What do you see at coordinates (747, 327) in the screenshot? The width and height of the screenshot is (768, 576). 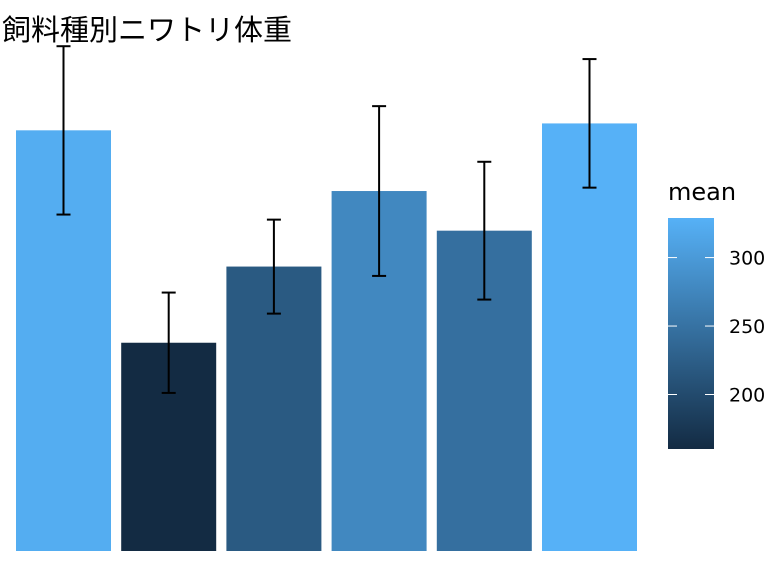 I see `legend-label-250: 250` at bounding box center [747, 327].